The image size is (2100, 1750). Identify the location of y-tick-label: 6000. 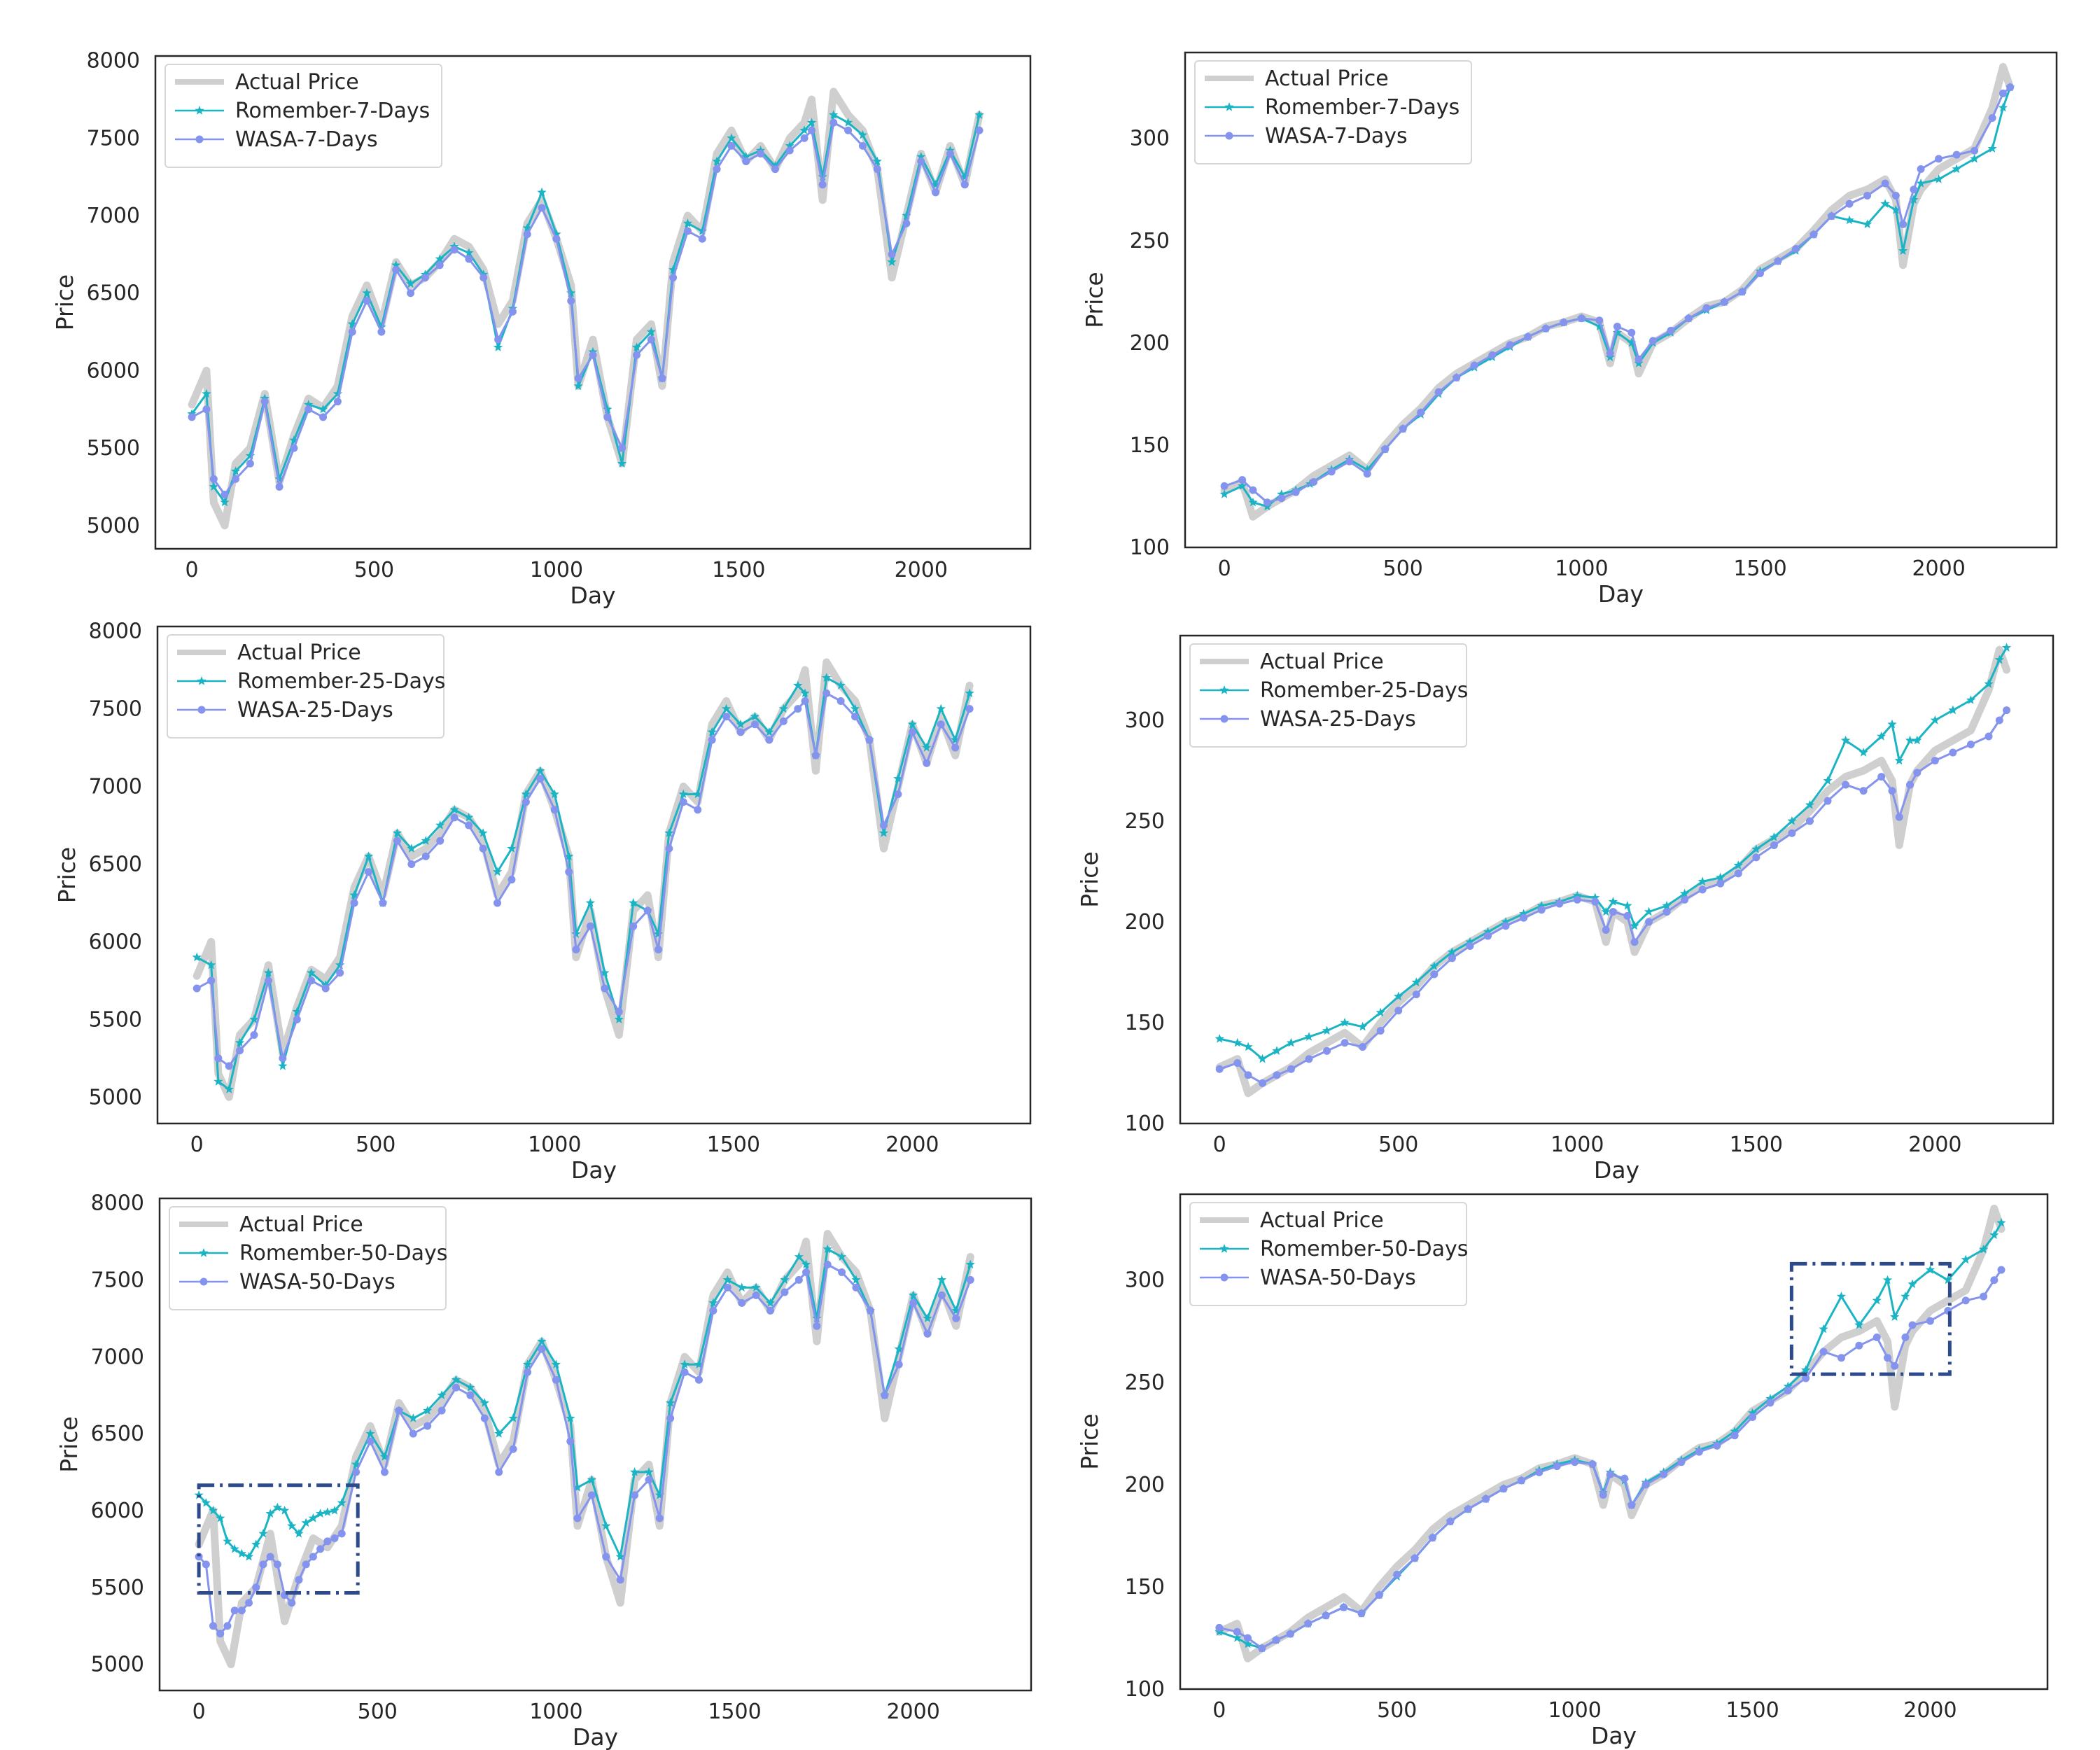
(113, 370).